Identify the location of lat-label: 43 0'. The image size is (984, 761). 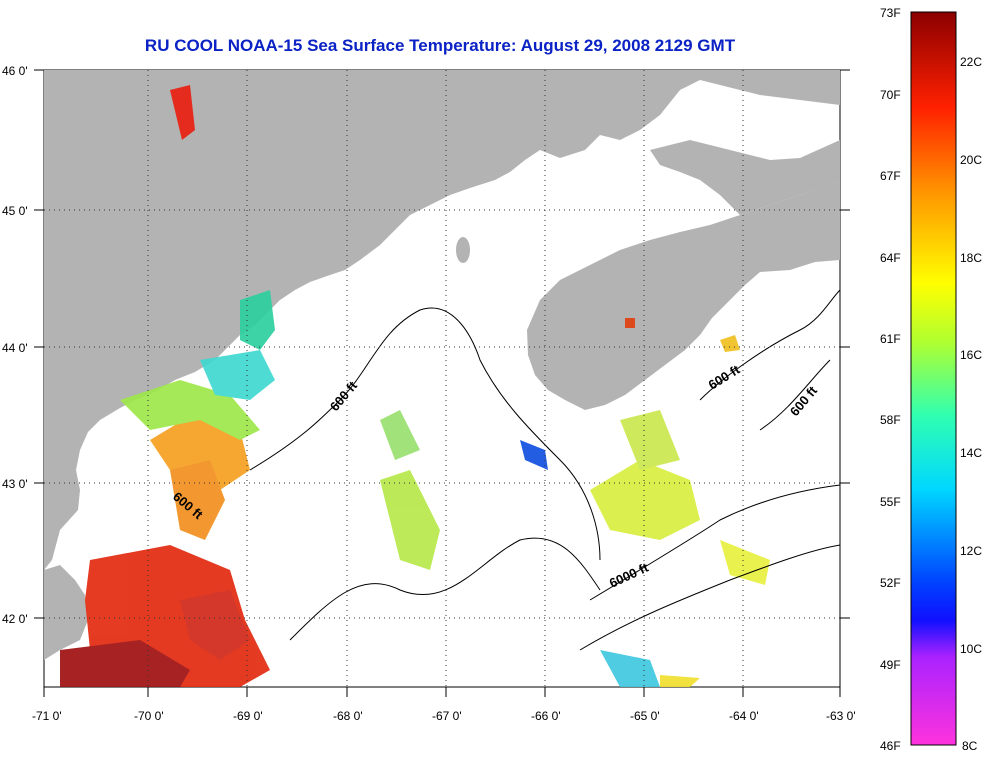
(15, 484).